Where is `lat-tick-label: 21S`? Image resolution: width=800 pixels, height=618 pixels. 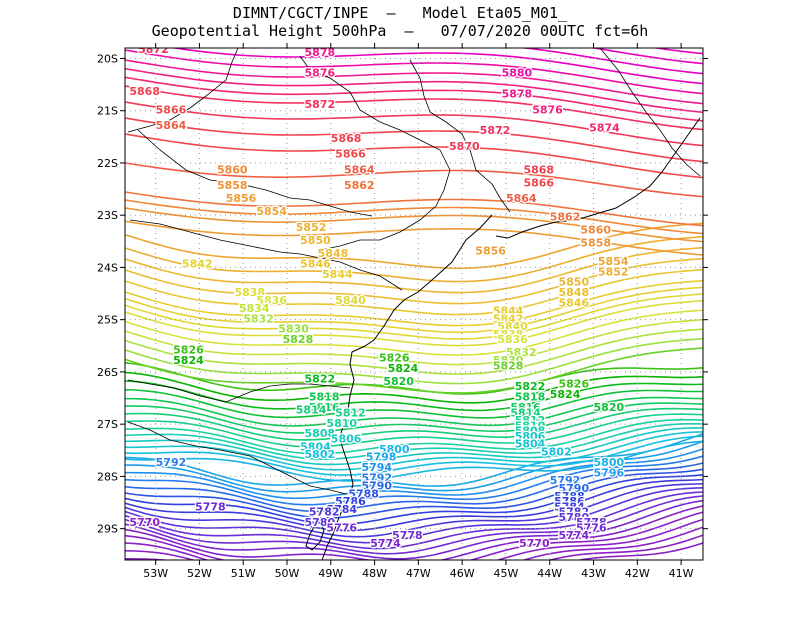
lat-tick-label: 21S is located at coordinates (107, 111).